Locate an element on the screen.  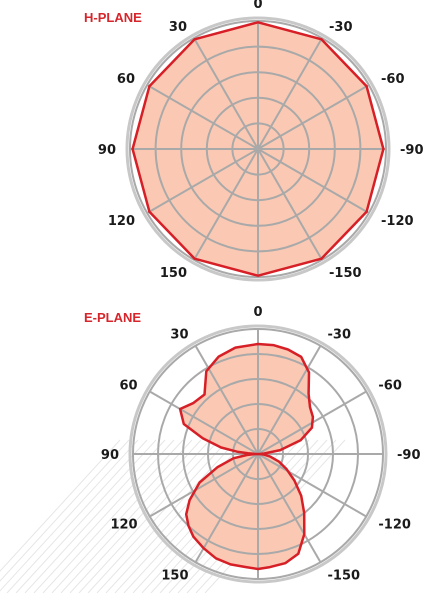
grid-spoke is located at coordinates (258, 149).